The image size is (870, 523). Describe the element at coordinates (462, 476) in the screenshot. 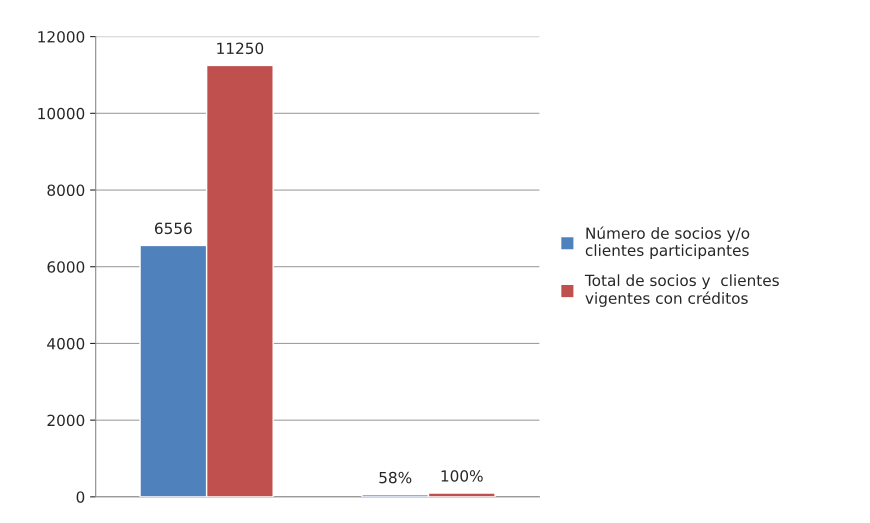

I see `data-label: 100%` at that location.